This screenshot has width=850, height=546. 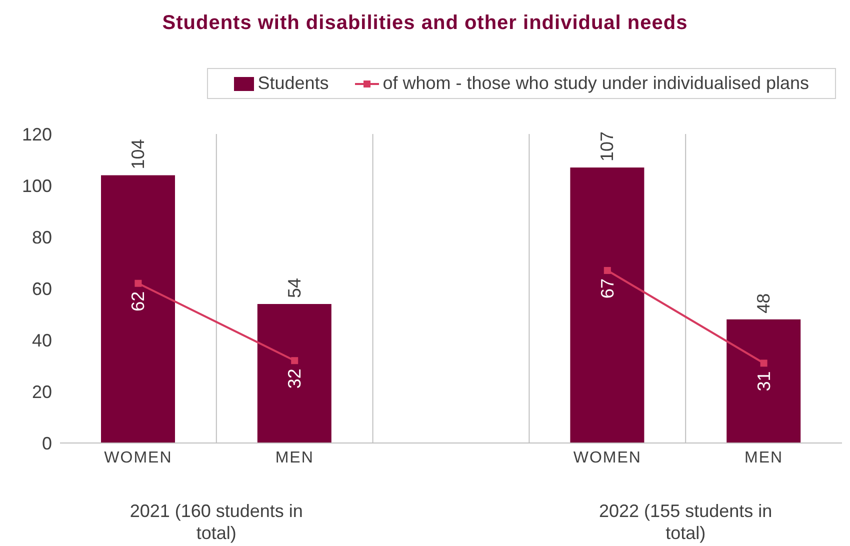 I want to click on y-tick-label: 100, so click(x=37, y=186).